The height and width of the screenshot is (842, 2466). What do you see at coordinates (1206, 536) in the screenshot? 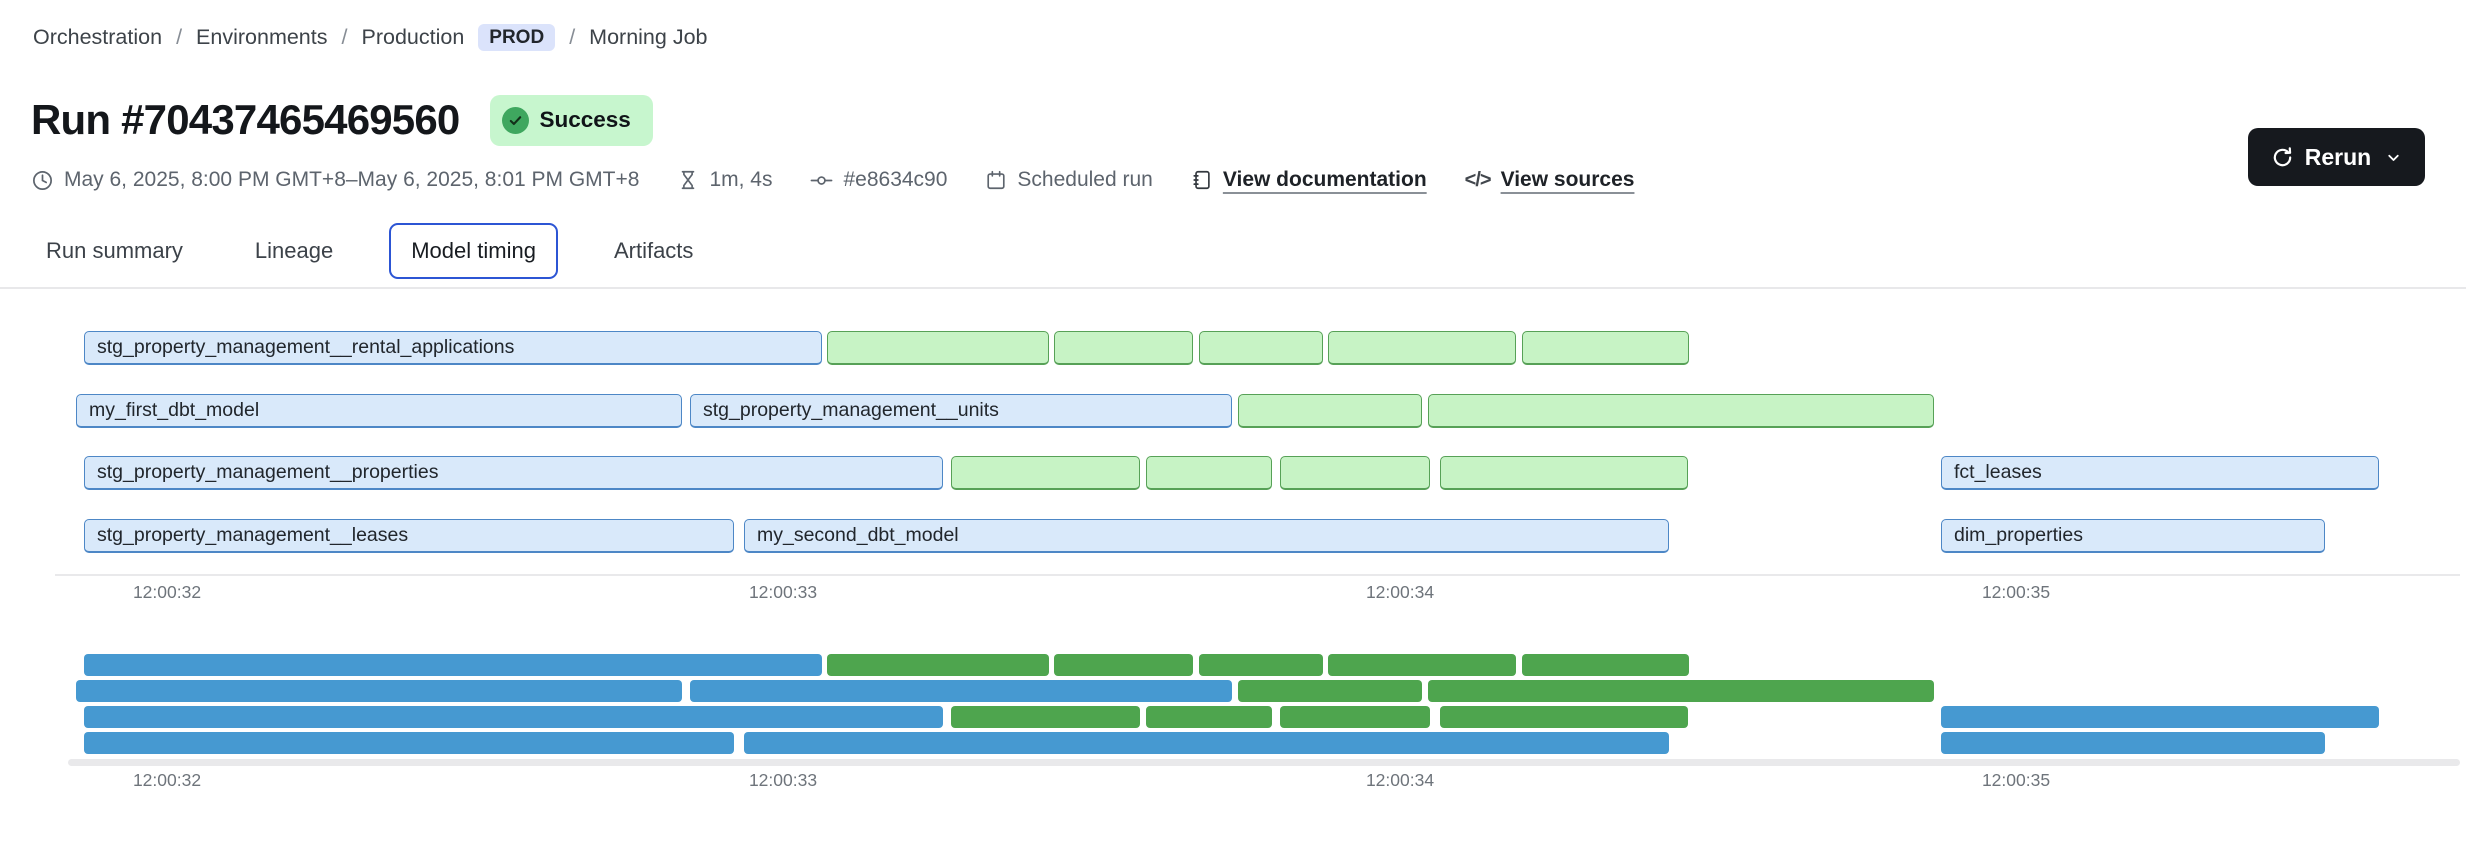
I see `gantt-bar-my_second_dbt_model: my_second_dbt_model` at bounding box center [1206, 536].